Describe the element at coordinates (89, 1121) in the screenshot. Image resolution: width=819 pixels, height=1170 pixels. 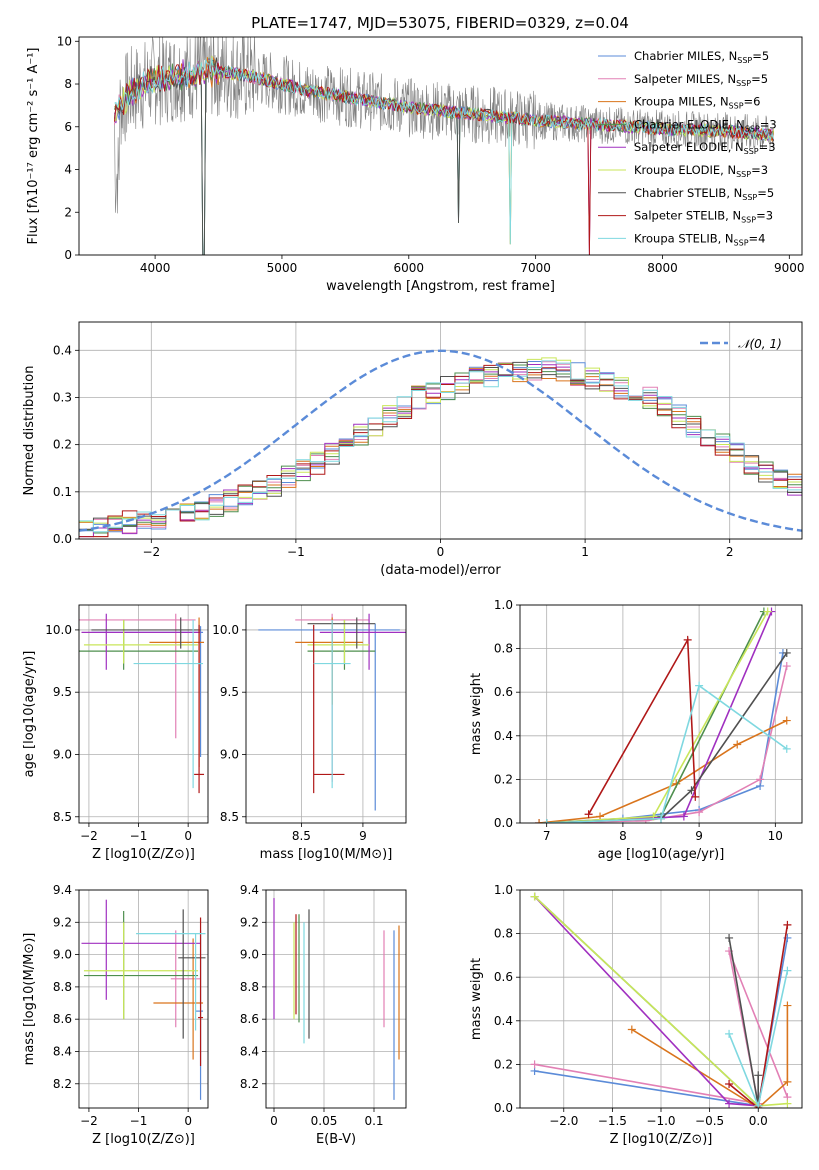
I see `x-tick-label: −2` at that location.